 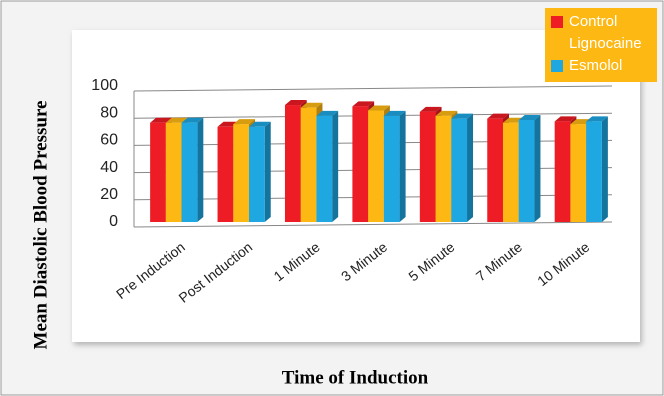 I want to click on y-tick-label: 80, so click(x=109, y=112).